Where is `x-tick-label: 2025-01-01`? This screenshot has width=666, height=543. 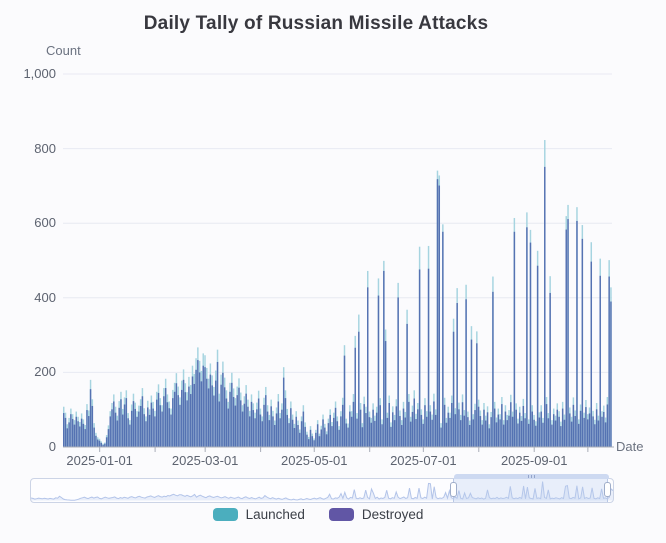
x-tick-label: 2025-01-01 is located at coordinates (99, 460).